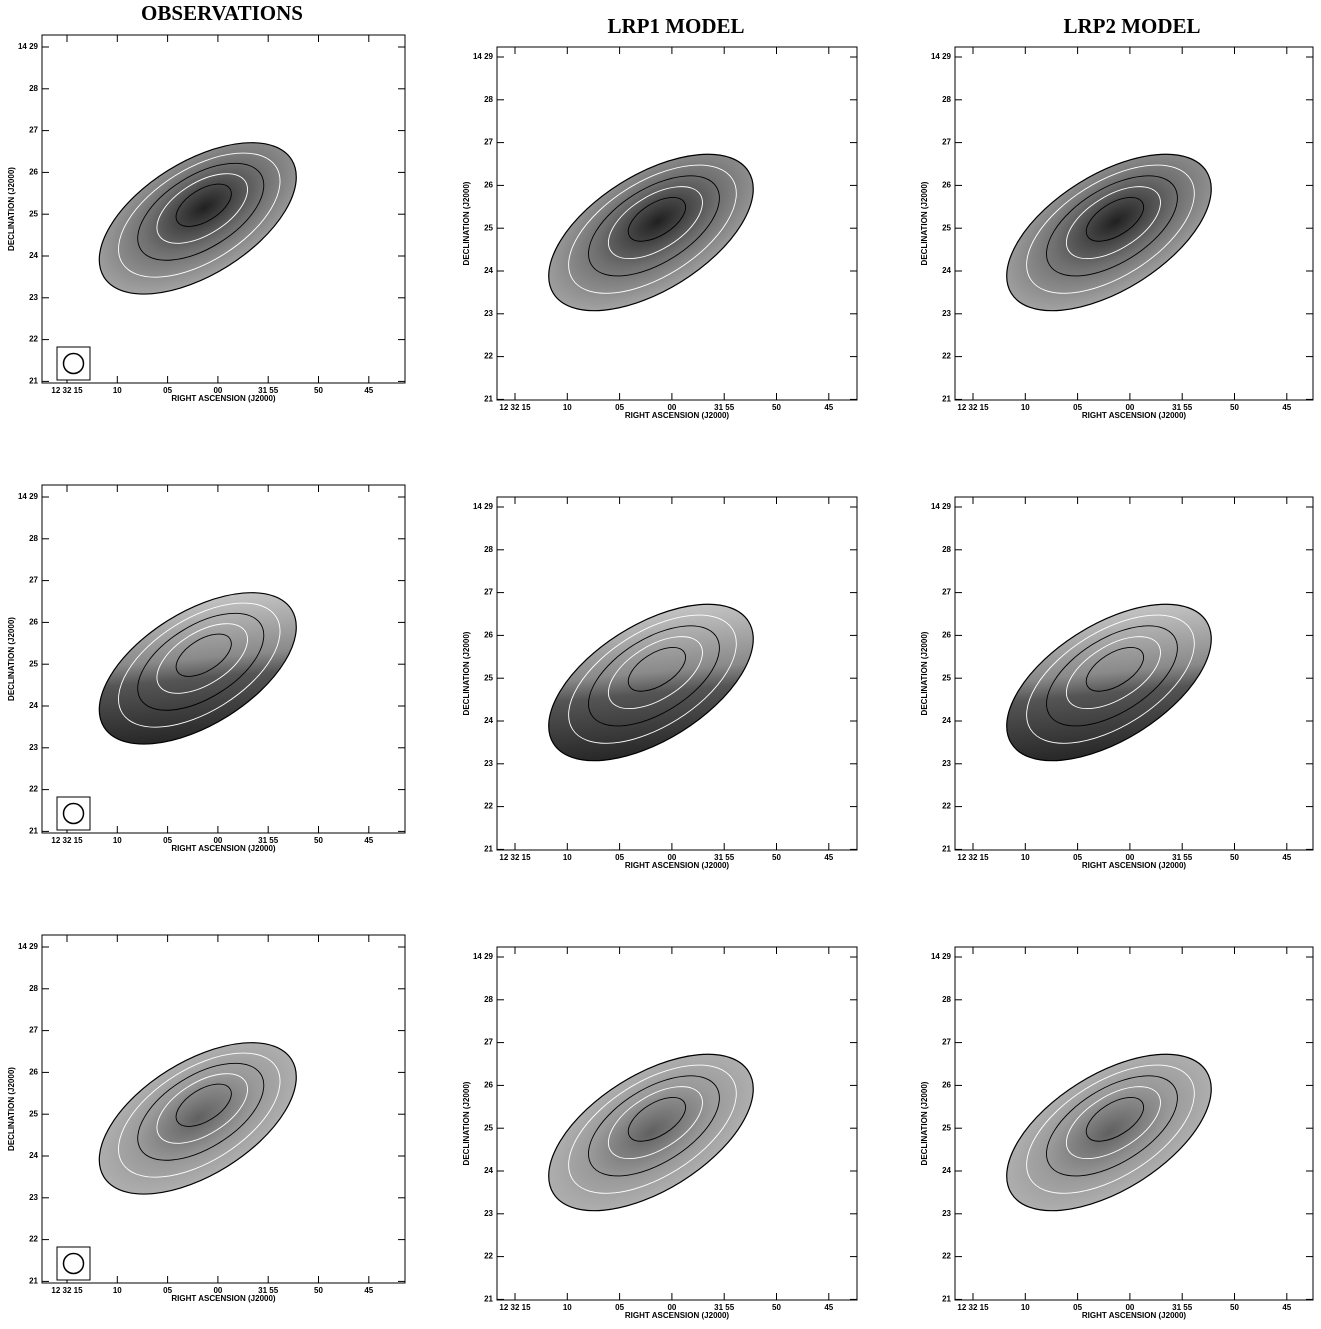 This screenshot has width=1321, height=1329. I want to click on column-title: LRP1 MODEL, so click(675, 26).